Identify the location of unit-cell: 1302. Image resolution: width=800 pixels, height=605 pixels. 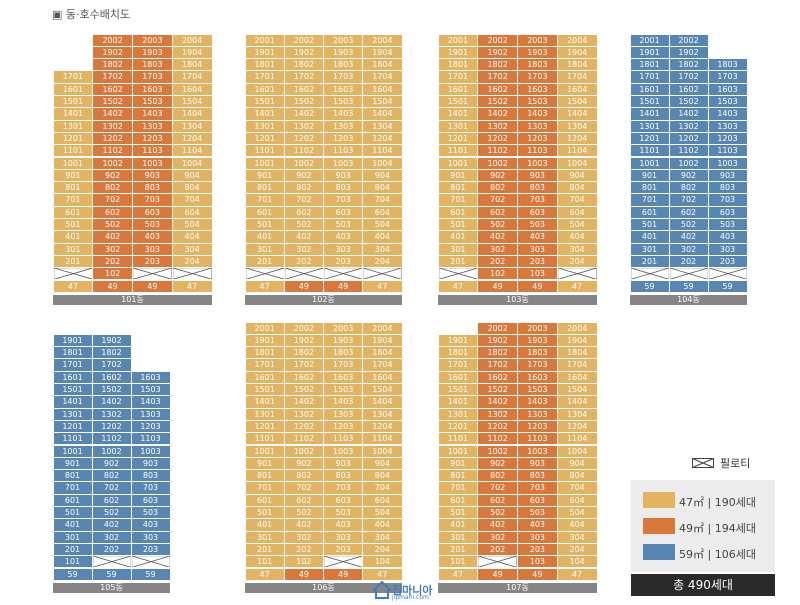
(688, 126).